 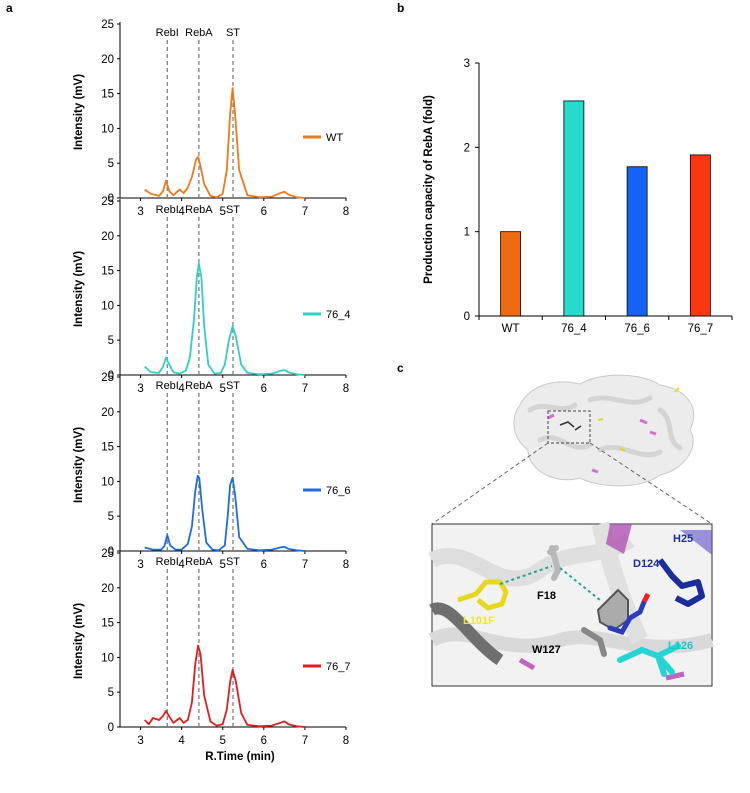 I want to click on bar-WT, so click(x=511, y=274).